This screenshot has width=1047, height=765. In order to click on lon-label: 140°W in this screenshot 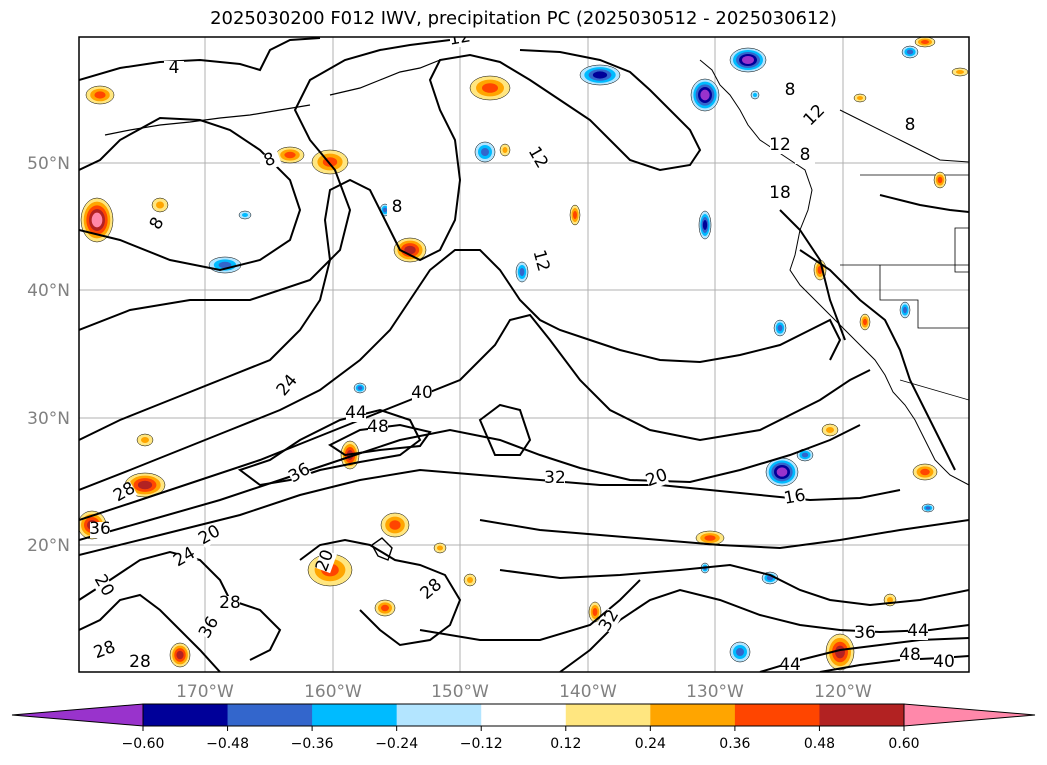, I will do `click(588, 692)`.